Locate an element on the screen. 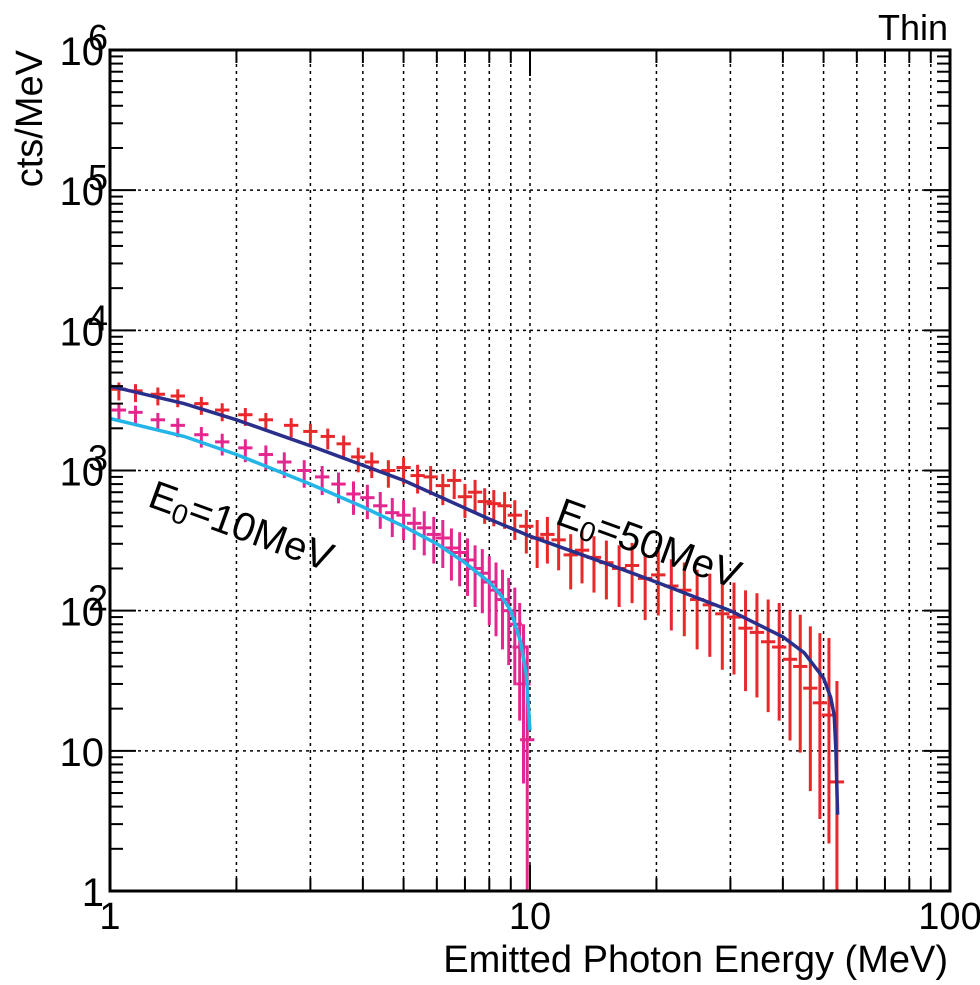  fit-line is located at coordinates (320, 573).